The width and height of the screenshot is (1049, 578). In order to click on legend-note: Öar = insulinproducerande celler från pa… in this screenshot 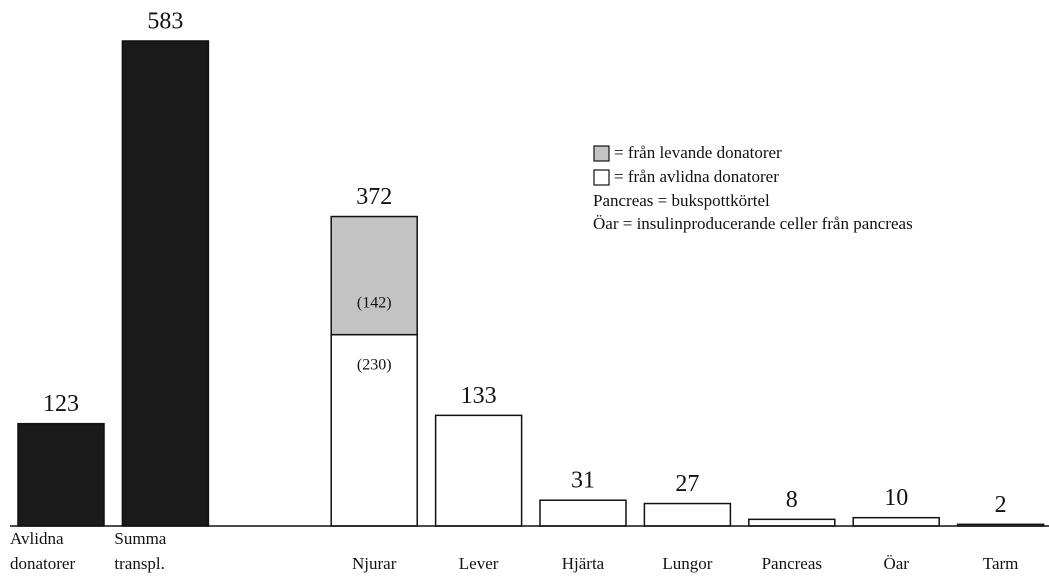, I will do `click(753, 223)`.